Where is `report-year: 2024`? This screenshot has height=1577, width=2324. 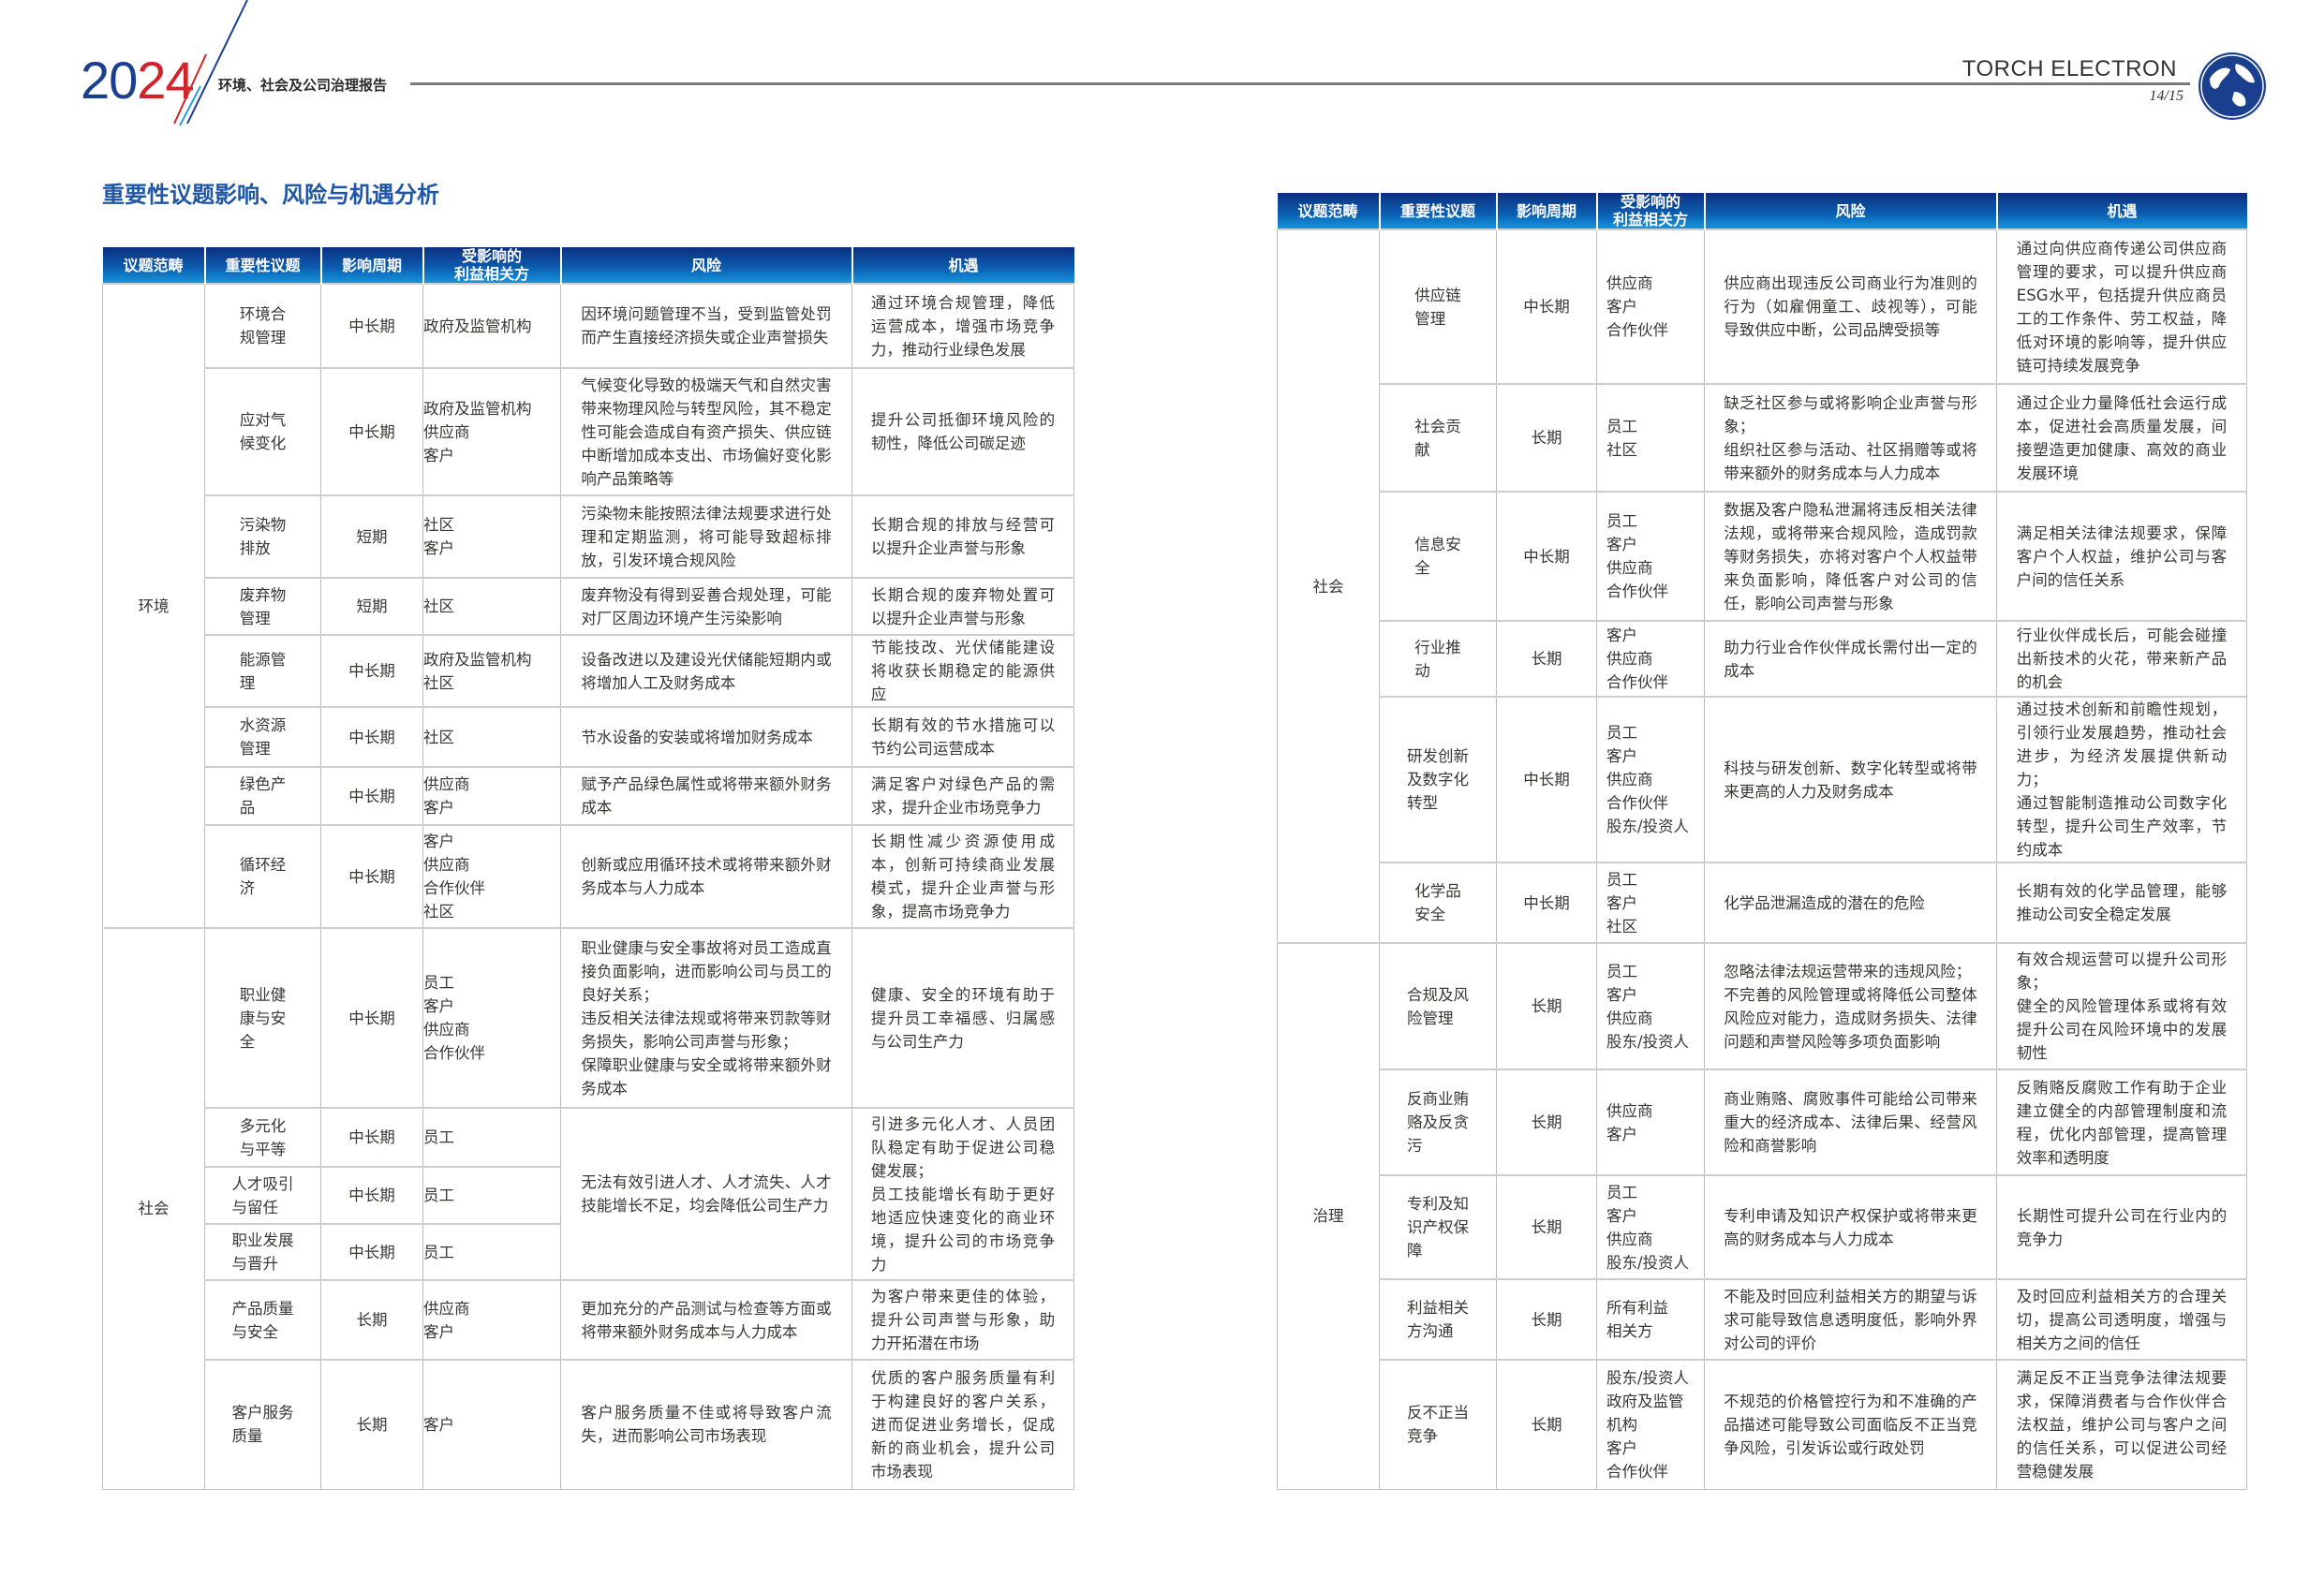
report-year: 2024 is located at coordinates (138, 80).